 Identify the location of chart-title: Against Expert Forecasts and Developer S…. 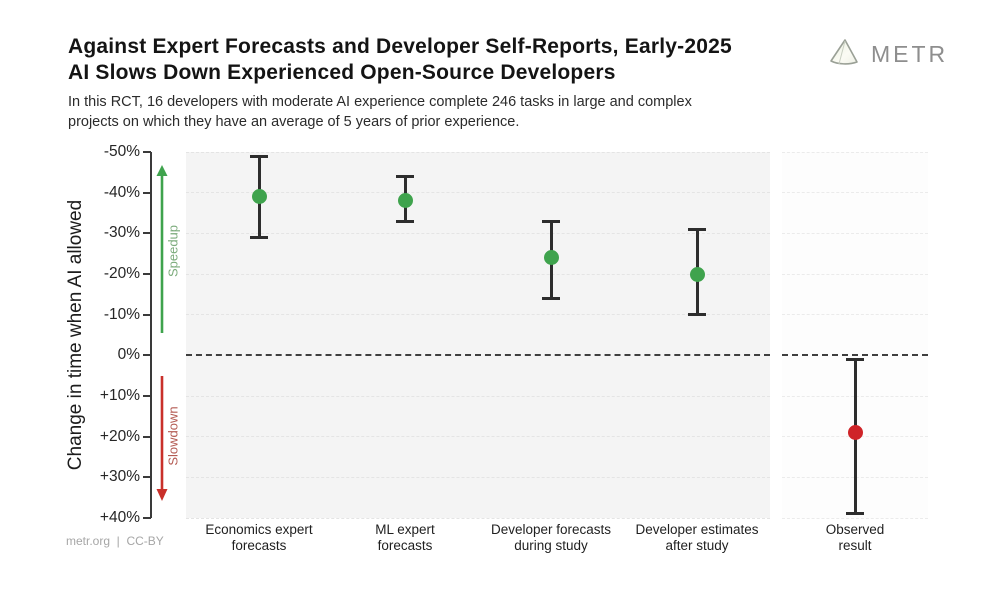
(400, 59).